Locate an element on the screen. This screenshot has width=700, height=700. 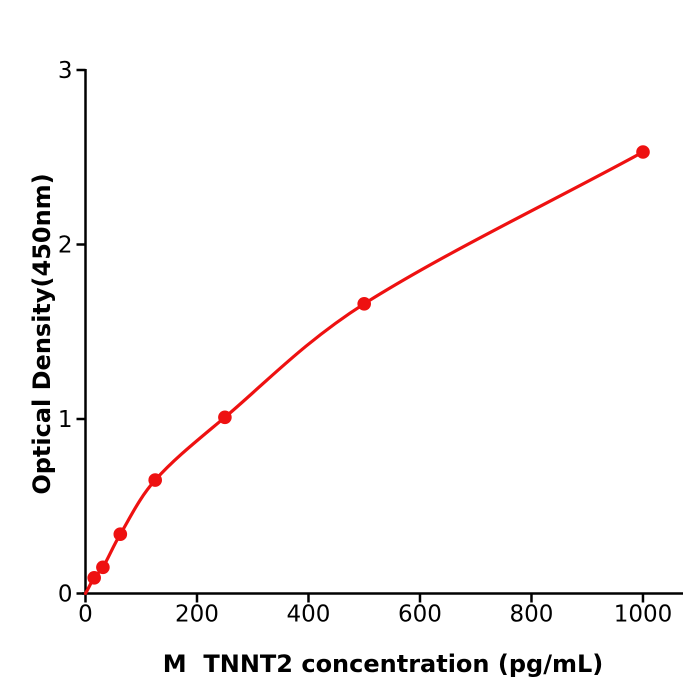
y-tick-label: 2 is located at coordinates (65, 246).